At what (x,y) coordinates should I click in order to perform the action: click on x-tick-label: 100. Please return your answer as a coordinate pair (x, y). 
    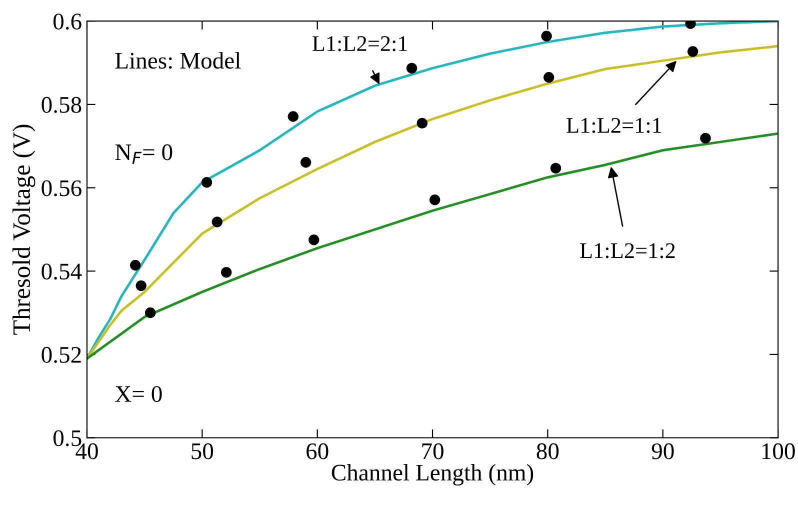
    Looking at the image, I should click on (778, 451).